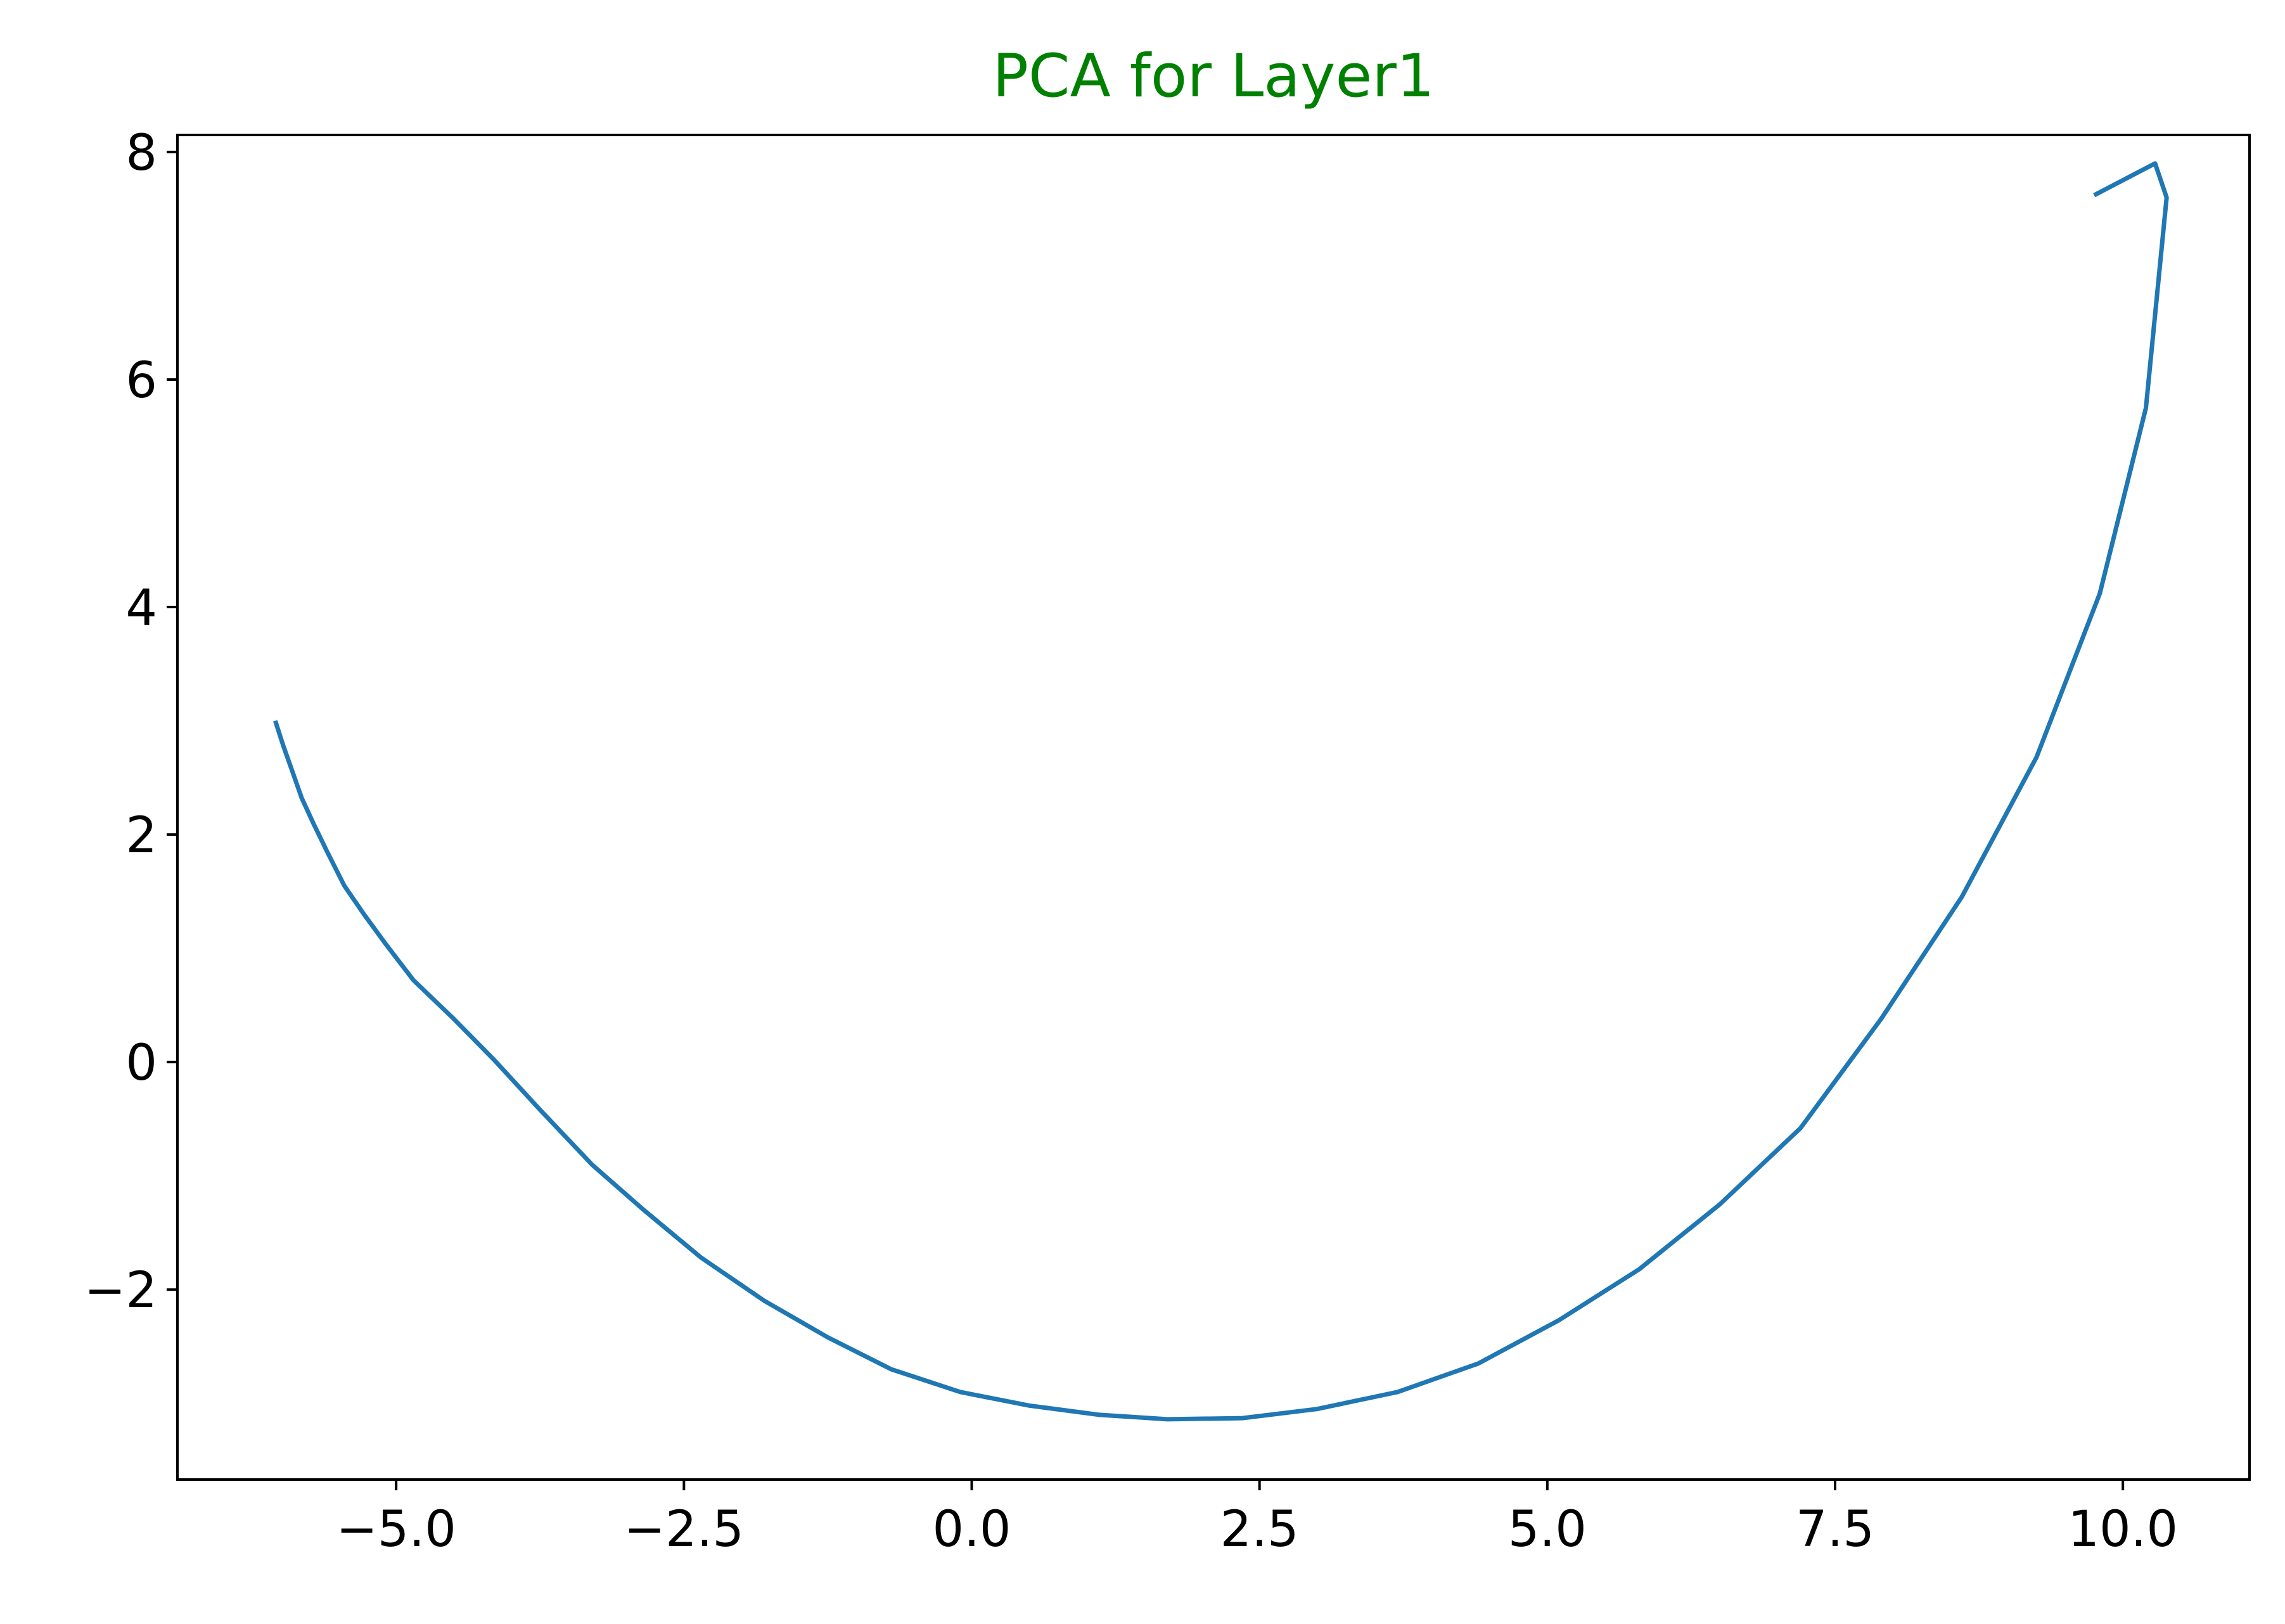 This screenshot has width=2285, height=1624. I want to click on y-tick-label: 6, so click(141, 380).